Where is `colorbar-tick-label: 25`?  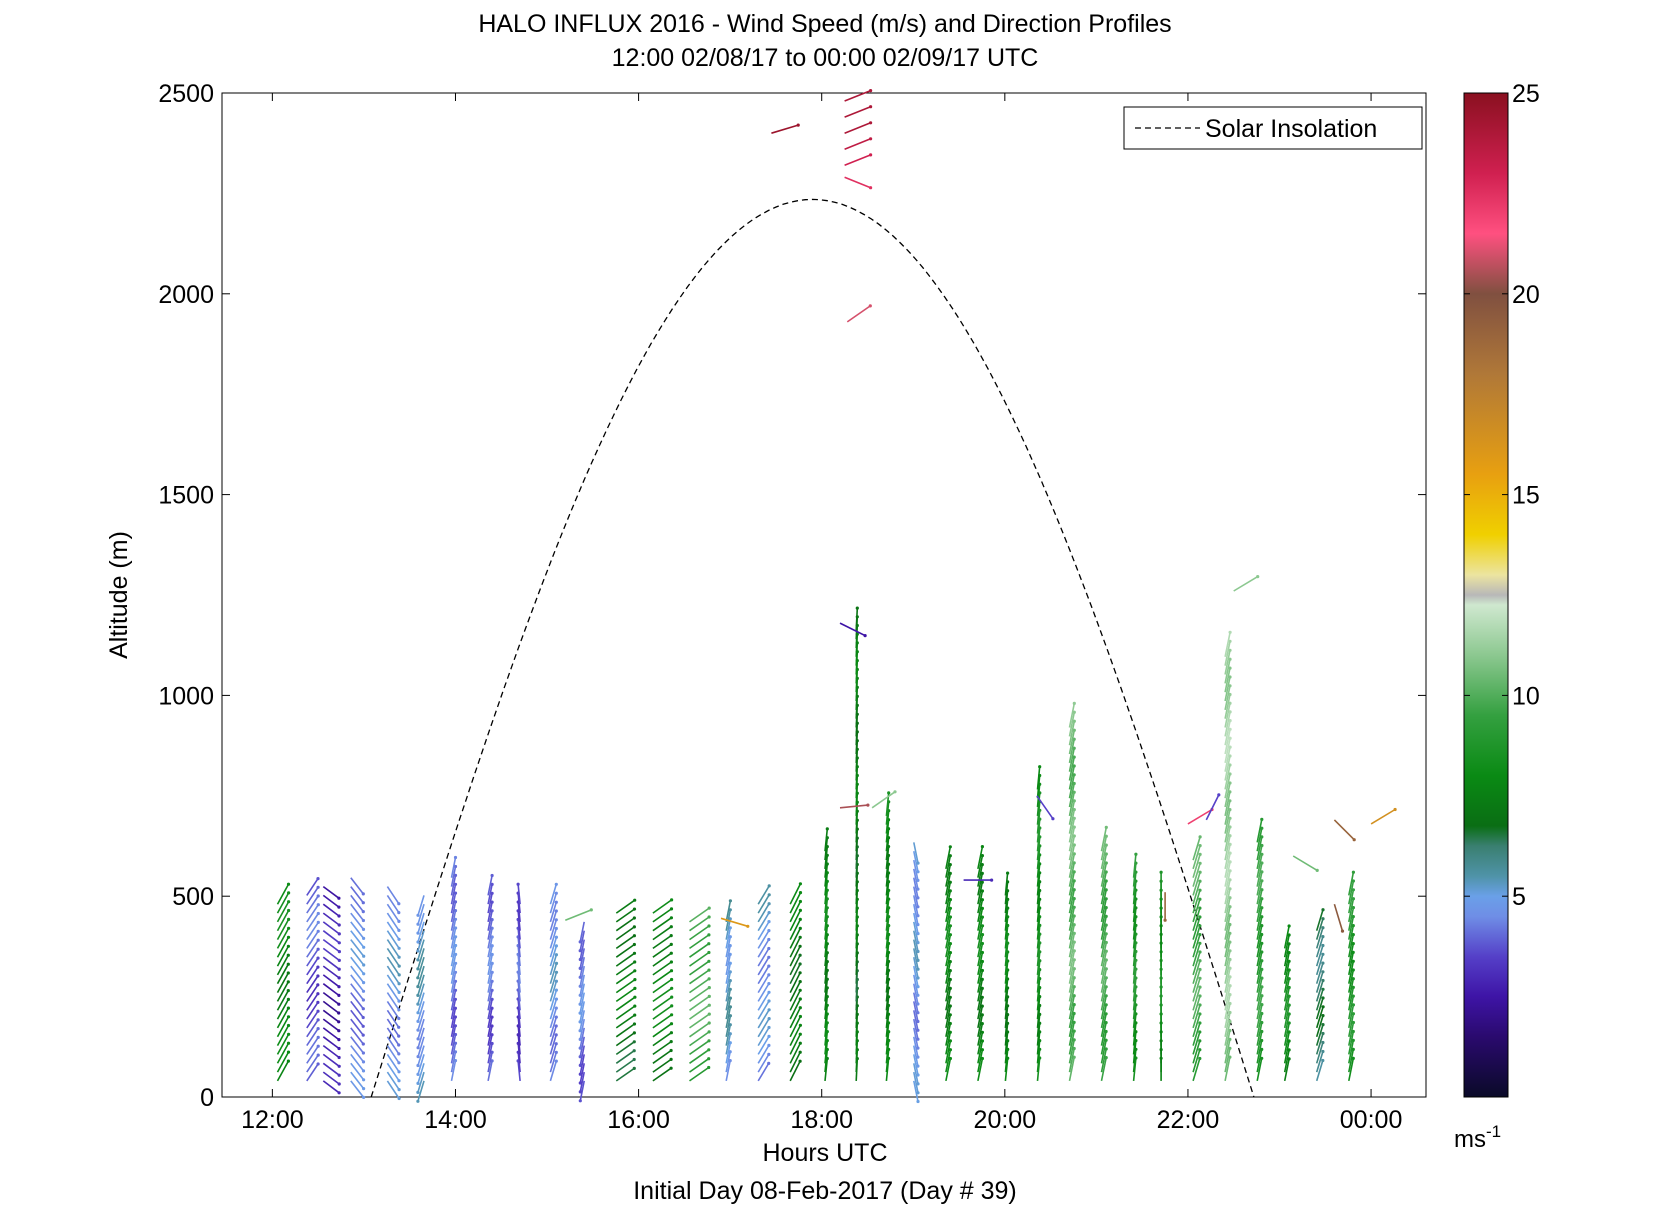 colorbar-tick-label: 25 is located at coordinates (1526, 94).